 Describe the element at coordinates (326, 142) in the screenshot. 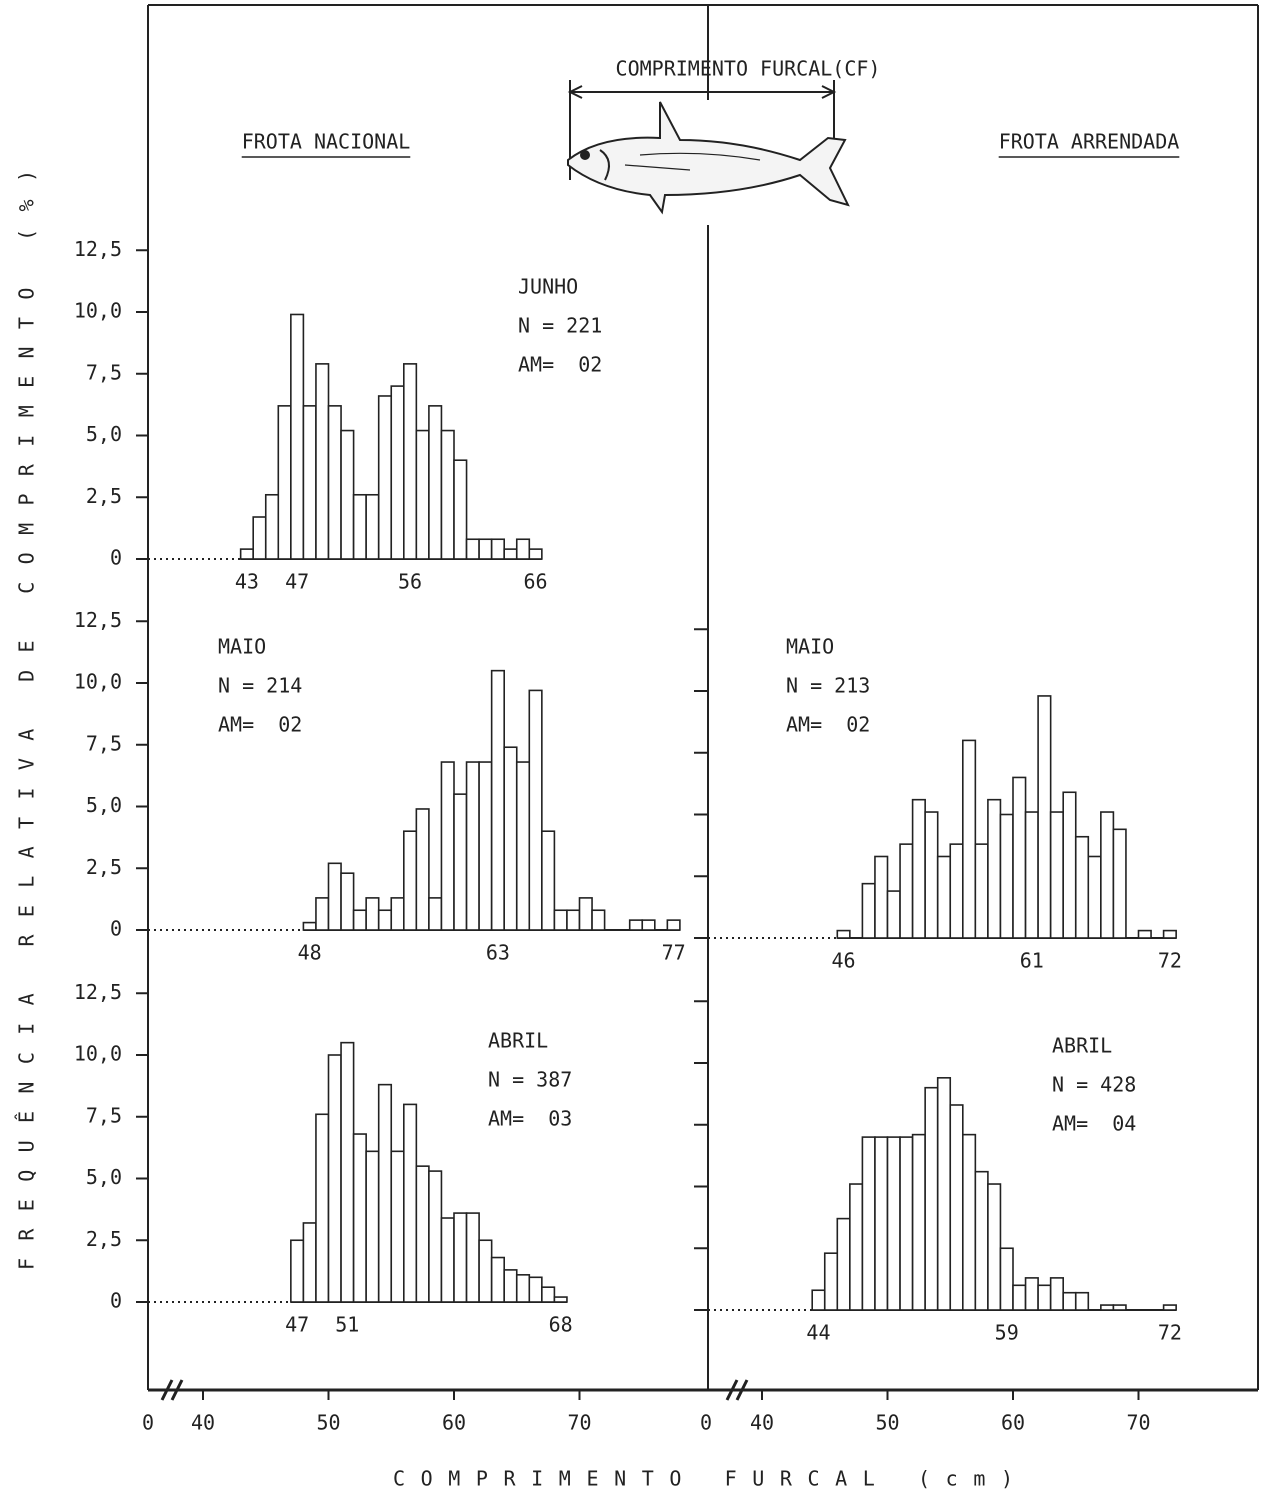

I see `fleet-title: FROTA NACIONAL` at that location.